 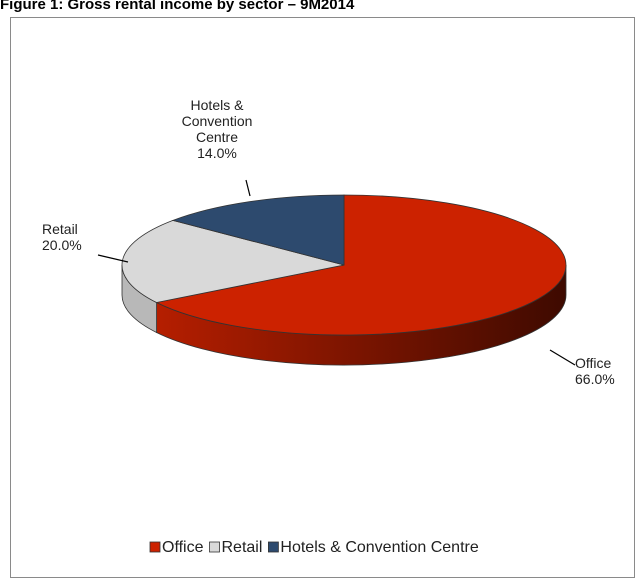 What do you see at coordinates (217, 153) in the screenshot?
I see `data-label-line: 14.0%` at bounding box center [217, 153].